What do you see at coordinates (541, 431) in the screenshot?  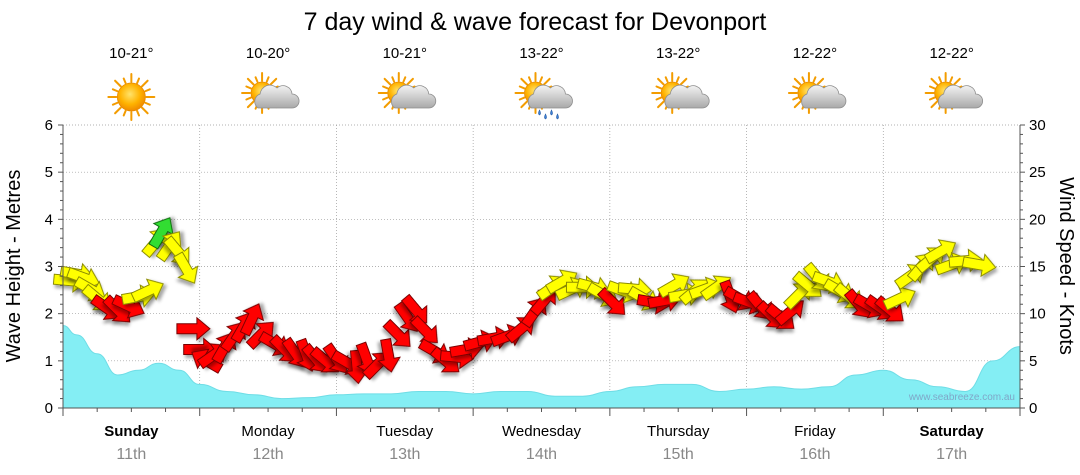 I see `day-label: Wednesday` at bounding box center [541, 431].